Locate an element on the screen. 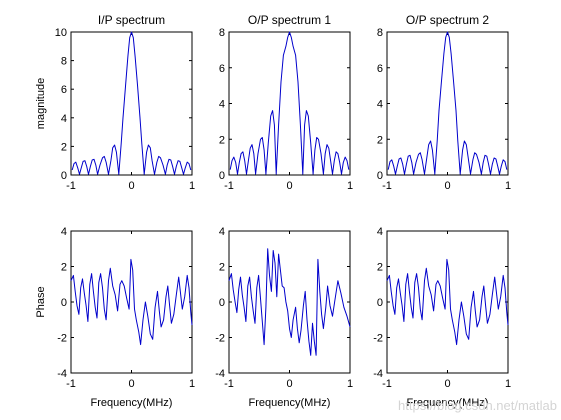 The width and height of the screenshot is (561, 420). y-axis-label: Phase is located at coordinates (41, 301).